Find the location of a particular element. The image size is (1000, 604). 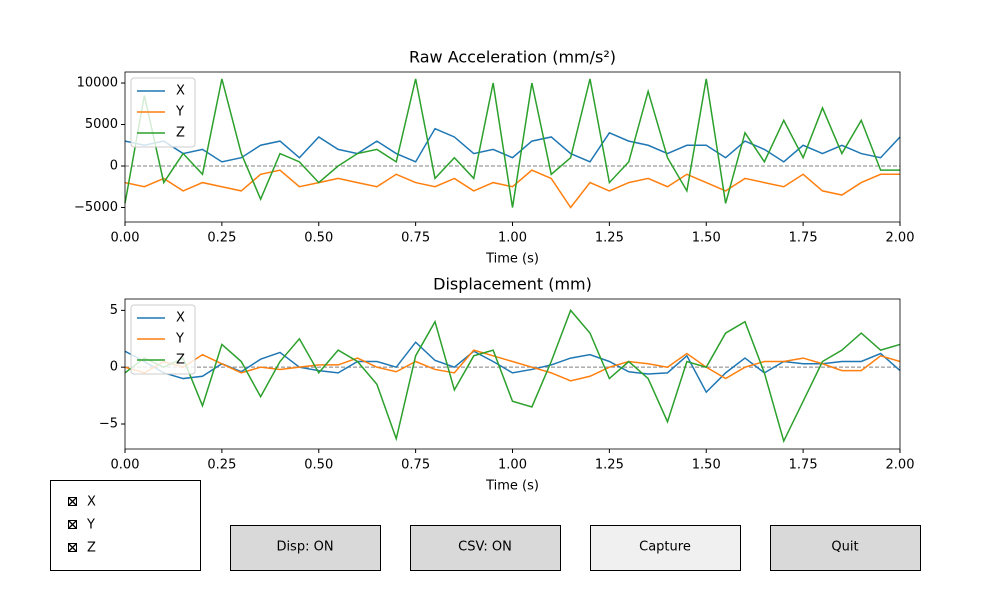

button: CSV: ON is located at coordinates (485, 548).